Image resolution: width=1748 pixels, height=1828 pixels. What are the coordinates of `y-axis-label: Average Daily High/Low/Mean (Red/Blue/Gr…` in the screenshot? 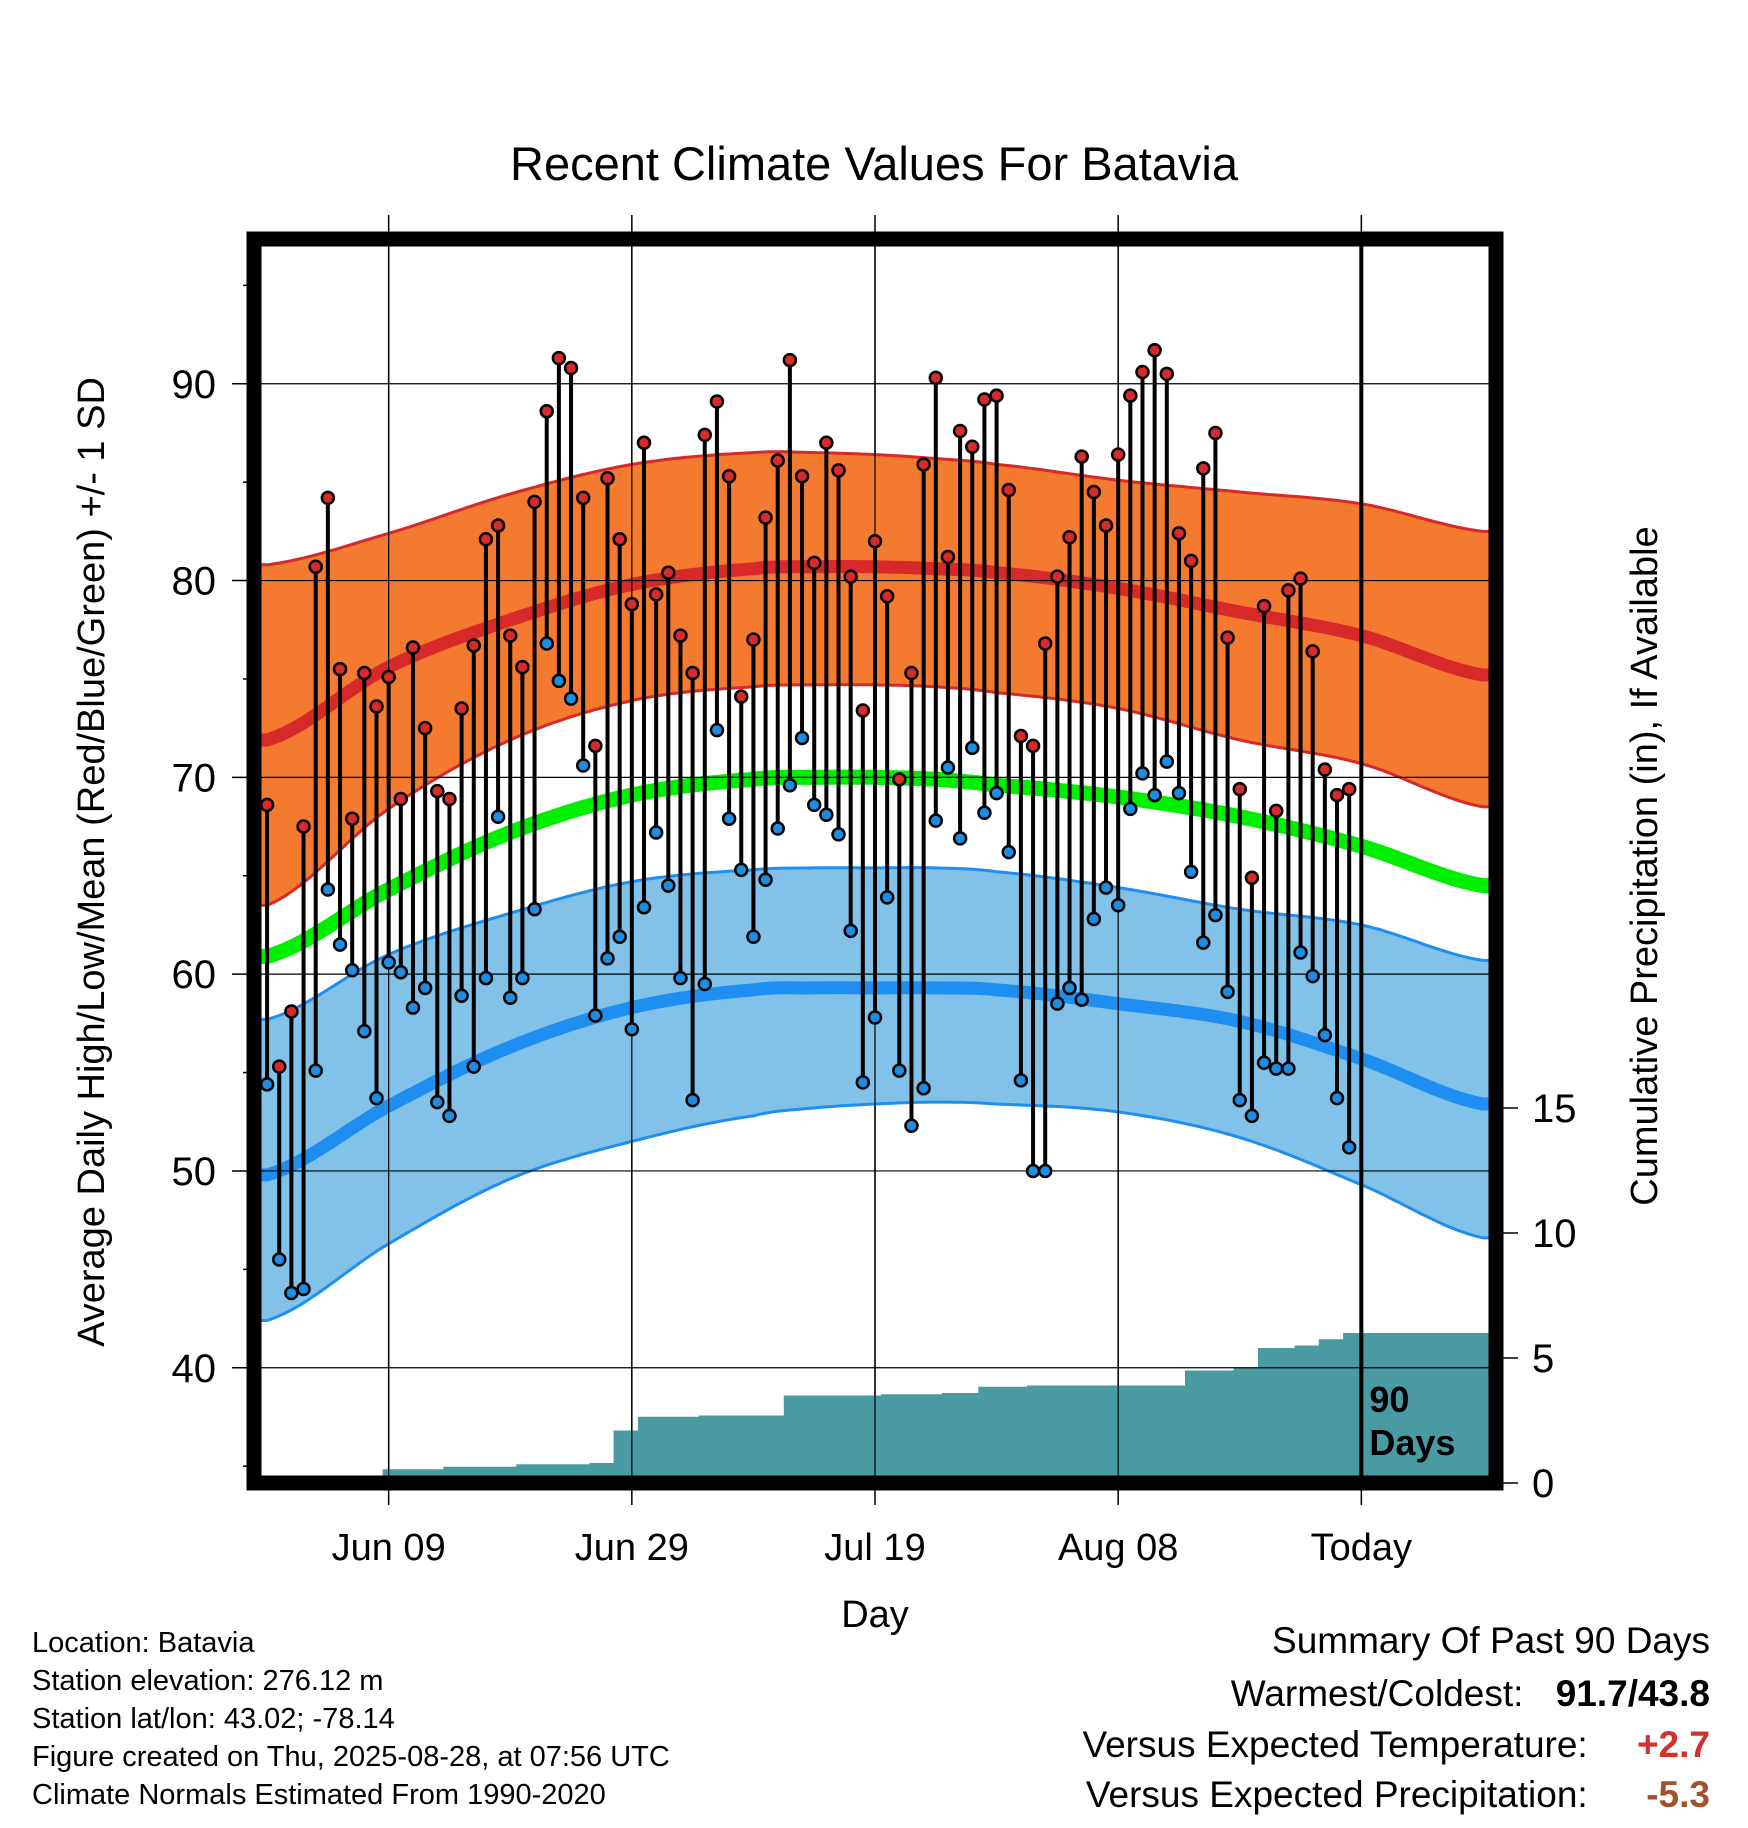 It's located at (92, 862).